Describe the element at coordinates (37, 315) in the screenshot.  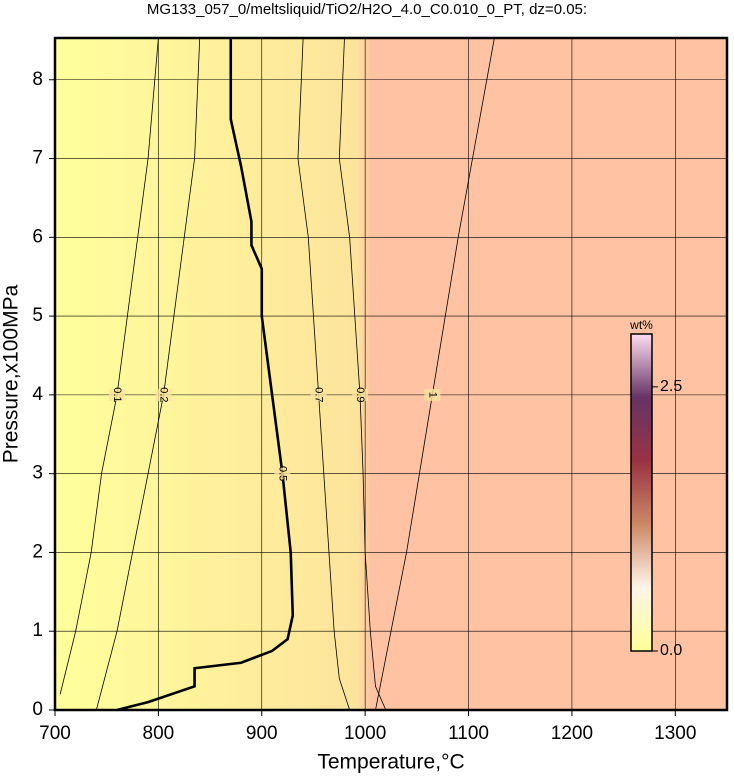
I see `y-tick-label: 5` at that location.